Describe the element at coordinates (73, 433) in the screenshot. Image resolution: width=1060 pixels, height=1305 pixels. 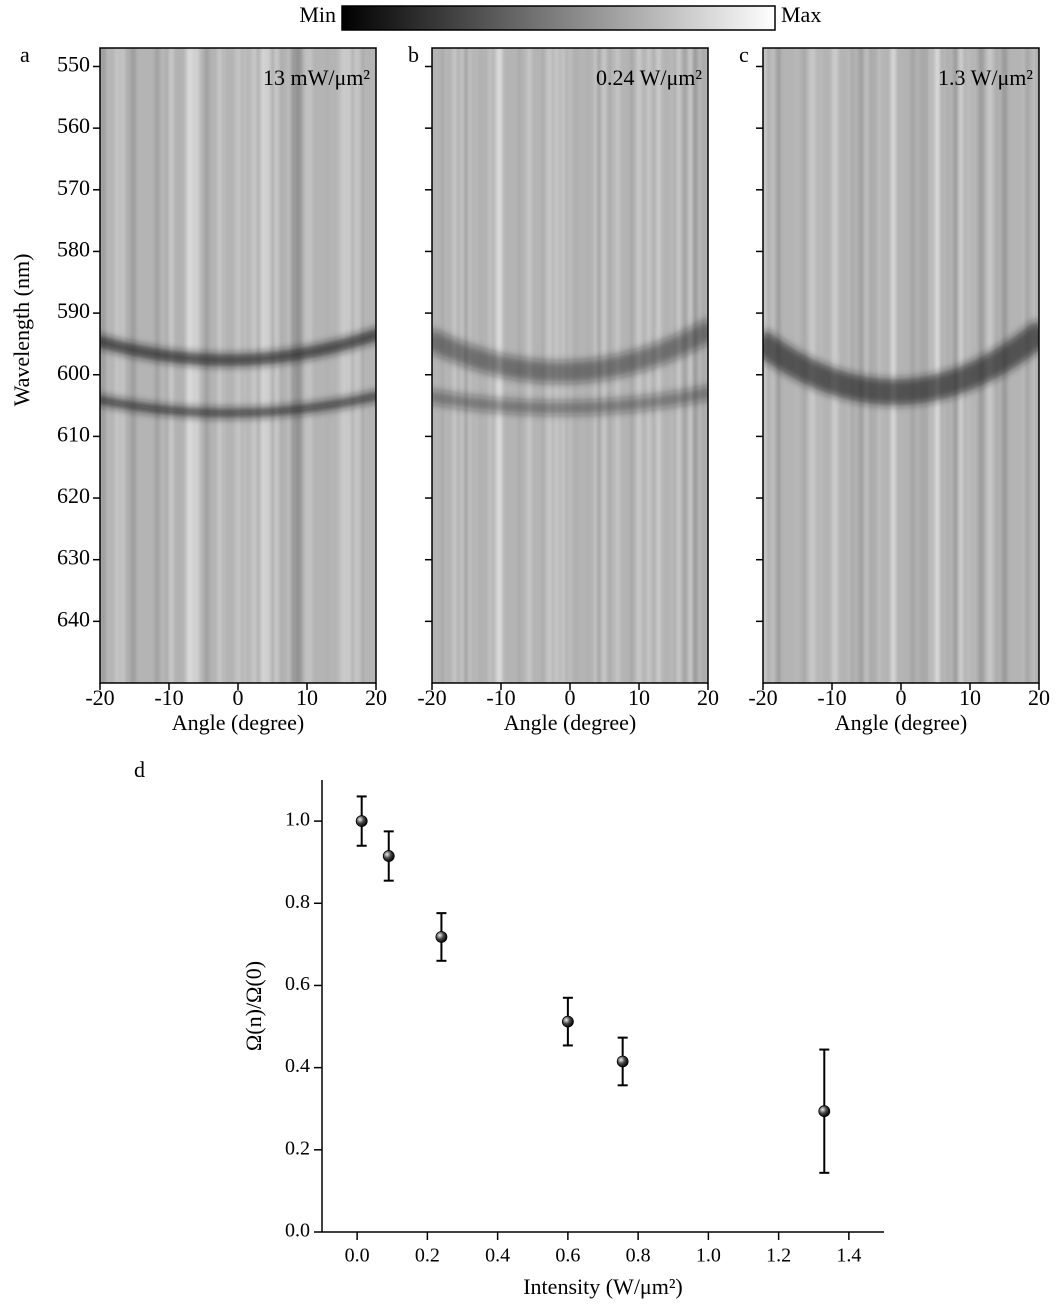
I see `y-tick-label: 610` at that location.